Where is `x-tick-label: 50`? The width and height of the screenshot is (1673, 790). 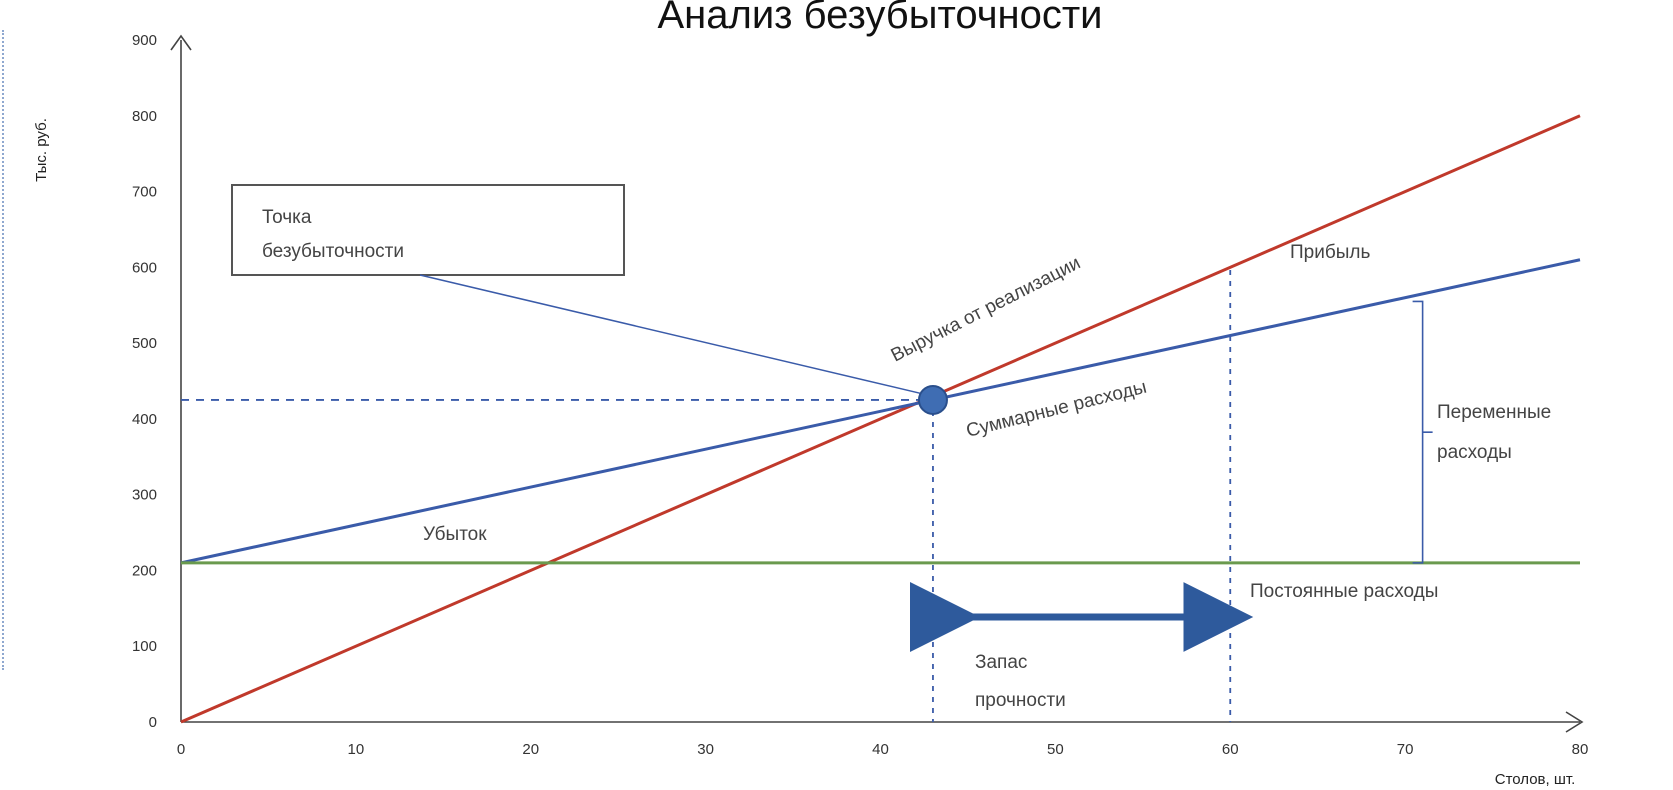 x-tick-label: 50 is located at coordinates (1055, 749).